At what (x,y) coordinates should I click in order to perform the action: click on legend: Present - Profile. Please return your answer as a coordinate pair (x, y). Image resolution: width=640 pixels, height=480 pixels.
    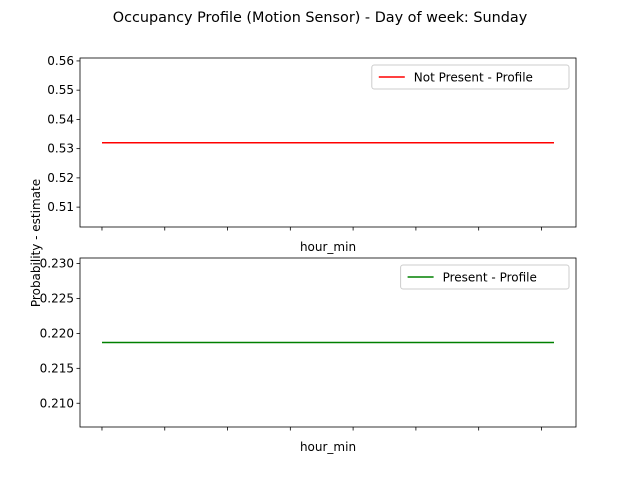
    Looking at the image, I should click on (485, 277).